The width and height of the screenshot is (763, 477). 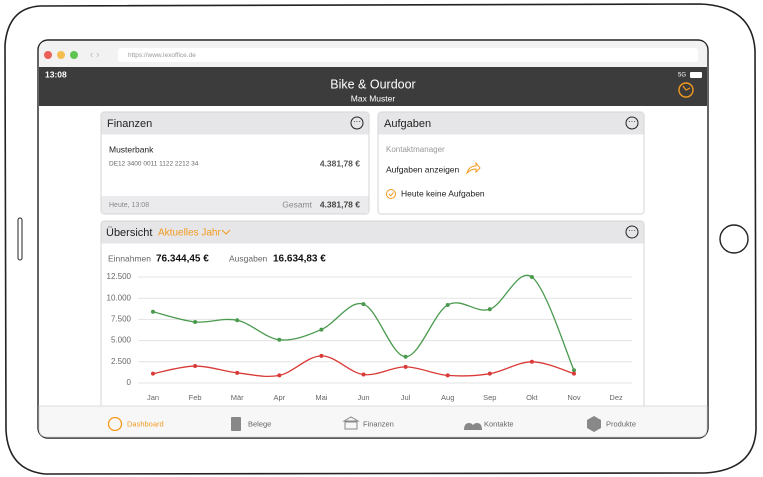 I want to click on settings-icon, so click(x=686, y=90).